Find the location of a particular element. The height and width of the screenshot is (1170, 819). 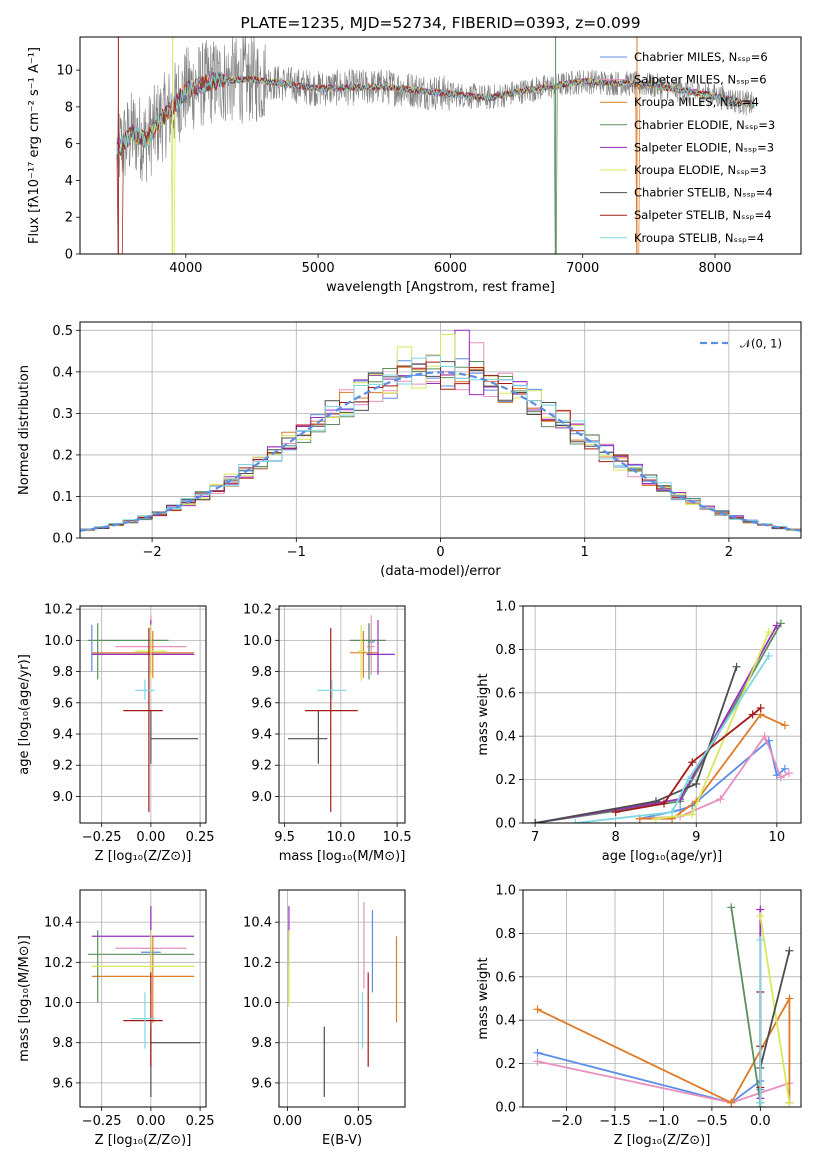

y-tick-label: 2 is located at coordinates (69, 218).